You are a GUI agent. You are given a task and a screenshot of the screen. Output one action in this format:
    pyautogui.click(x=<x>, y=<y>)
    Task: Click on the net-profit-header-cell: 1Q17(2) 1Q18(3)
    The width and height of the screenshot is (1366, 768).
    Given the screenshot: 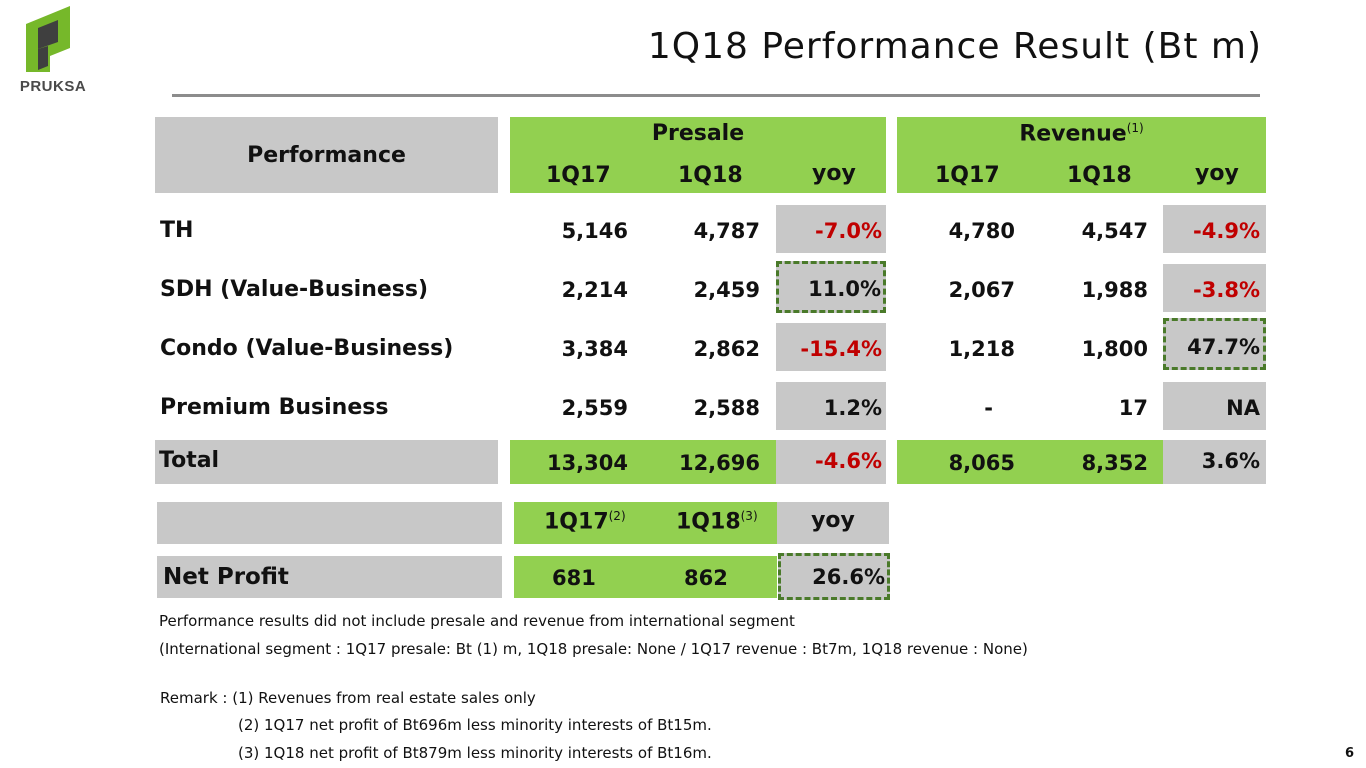 What is the action you would take?
    pyautogui.click(x=645, y=523)
    